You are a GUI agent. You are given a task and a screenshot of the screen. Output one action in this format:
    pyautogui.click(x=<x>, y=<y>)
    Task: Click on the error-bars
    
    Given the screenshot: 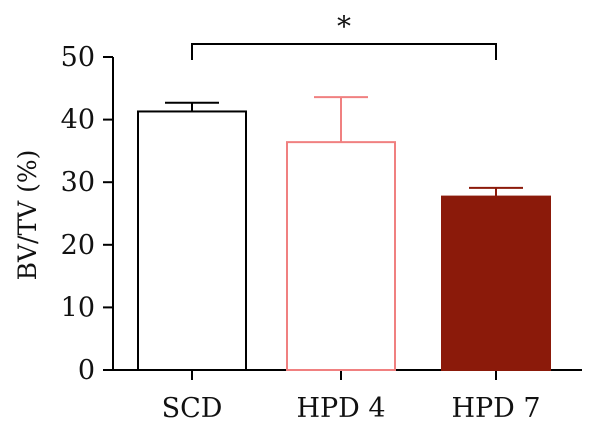 What is the action you would take?
    pyautogui.click(x=344, y=146)
    